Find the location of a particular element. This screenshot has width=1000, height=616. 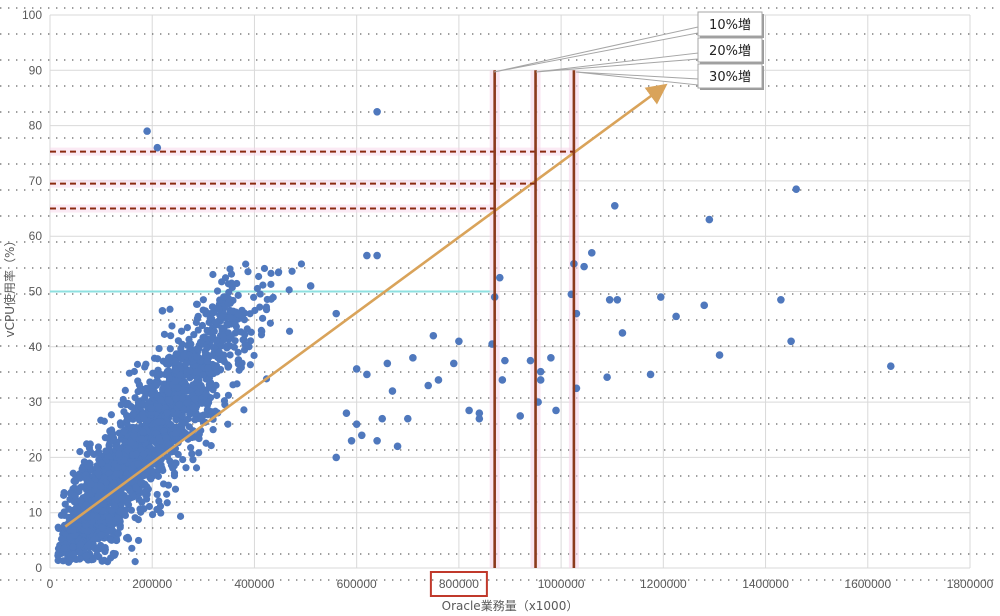

x-tick-highlight-box is located at coordinates (458, 584).